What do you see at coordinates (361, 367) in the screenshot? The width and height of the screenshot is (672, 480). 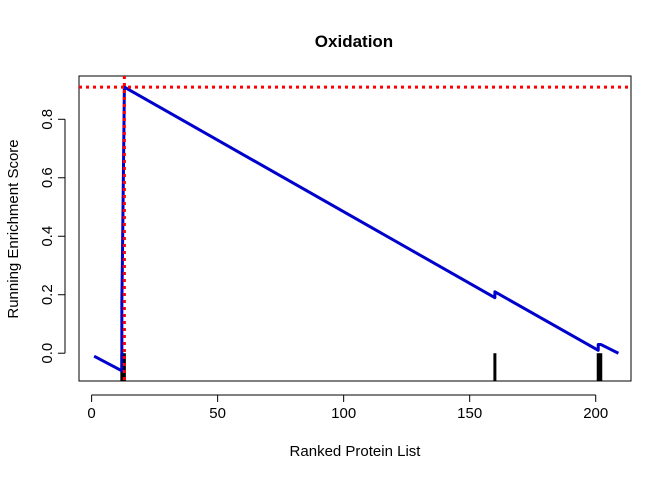 I see `hit-markers` at bounding box center [361, 367].